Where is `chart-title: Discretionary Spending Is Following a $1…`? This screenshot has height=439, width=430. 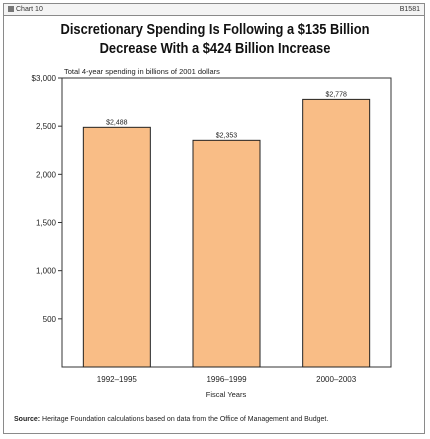 chart-title: Discretionary Spending Is Following a $1… is located at coordinates (215, 39).